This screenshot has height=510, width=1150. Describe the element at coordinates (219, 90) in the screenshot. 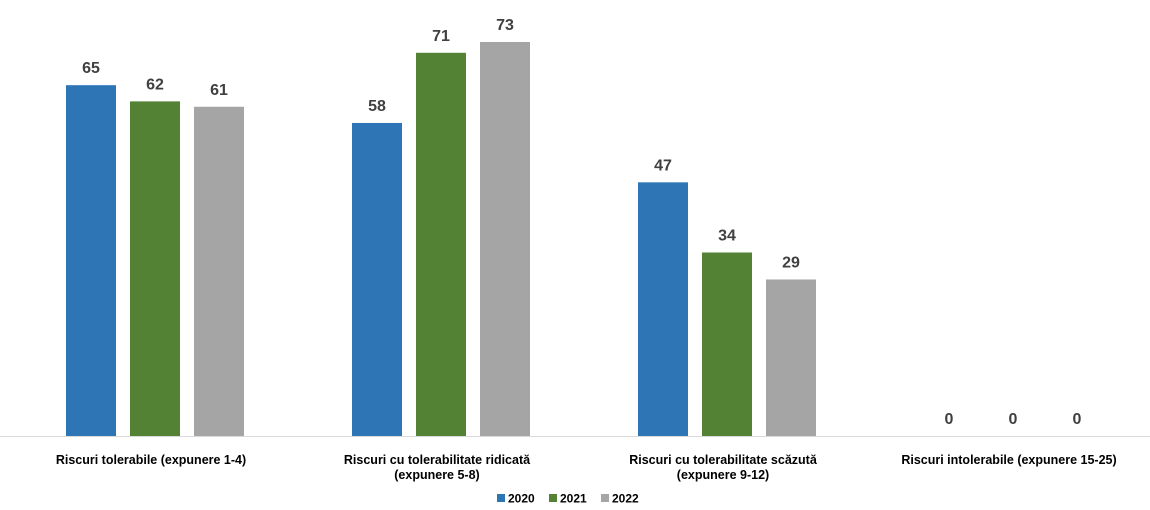

I see `data-label-2022-cat-1: 61` at that location.